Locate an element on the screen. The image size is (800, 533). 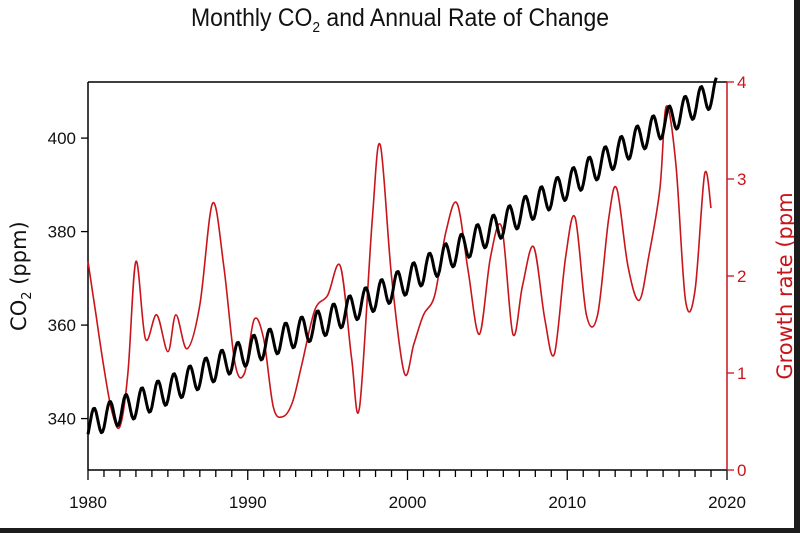
left-axis-label: CO2 (ppm) is located at coordinates (21, 276).